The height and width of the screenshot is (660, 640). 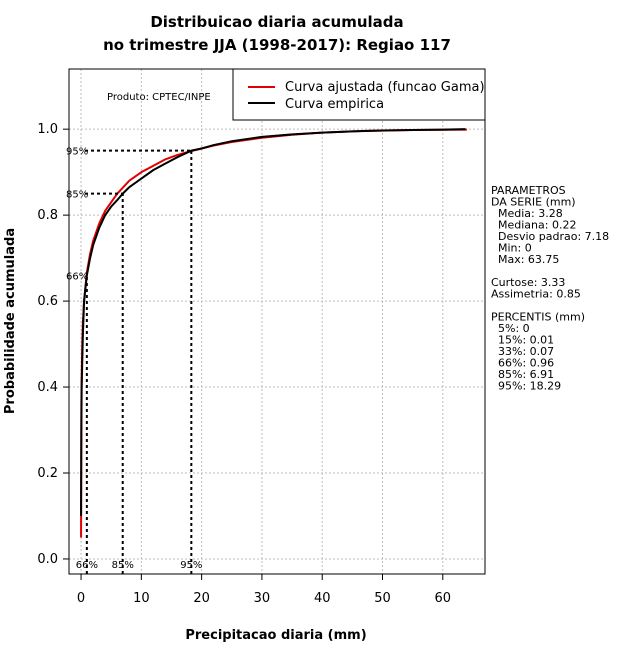 I want to click on stat-line-13: 15%: 0.01, so click(x=522, y=340).